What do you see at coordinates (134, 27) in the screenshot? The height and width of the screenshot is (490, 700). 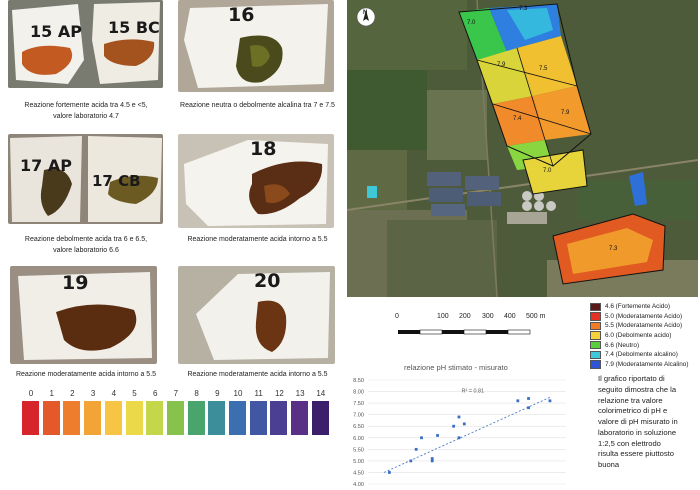 I see `sample-label-15bc: 15 BC` at bounding box center [134, 27].